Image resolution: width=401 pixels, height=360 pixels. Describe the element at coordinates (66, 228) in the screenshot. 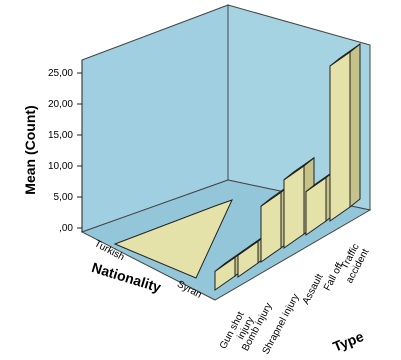

I see `y-tick-label: ,00` at that location.